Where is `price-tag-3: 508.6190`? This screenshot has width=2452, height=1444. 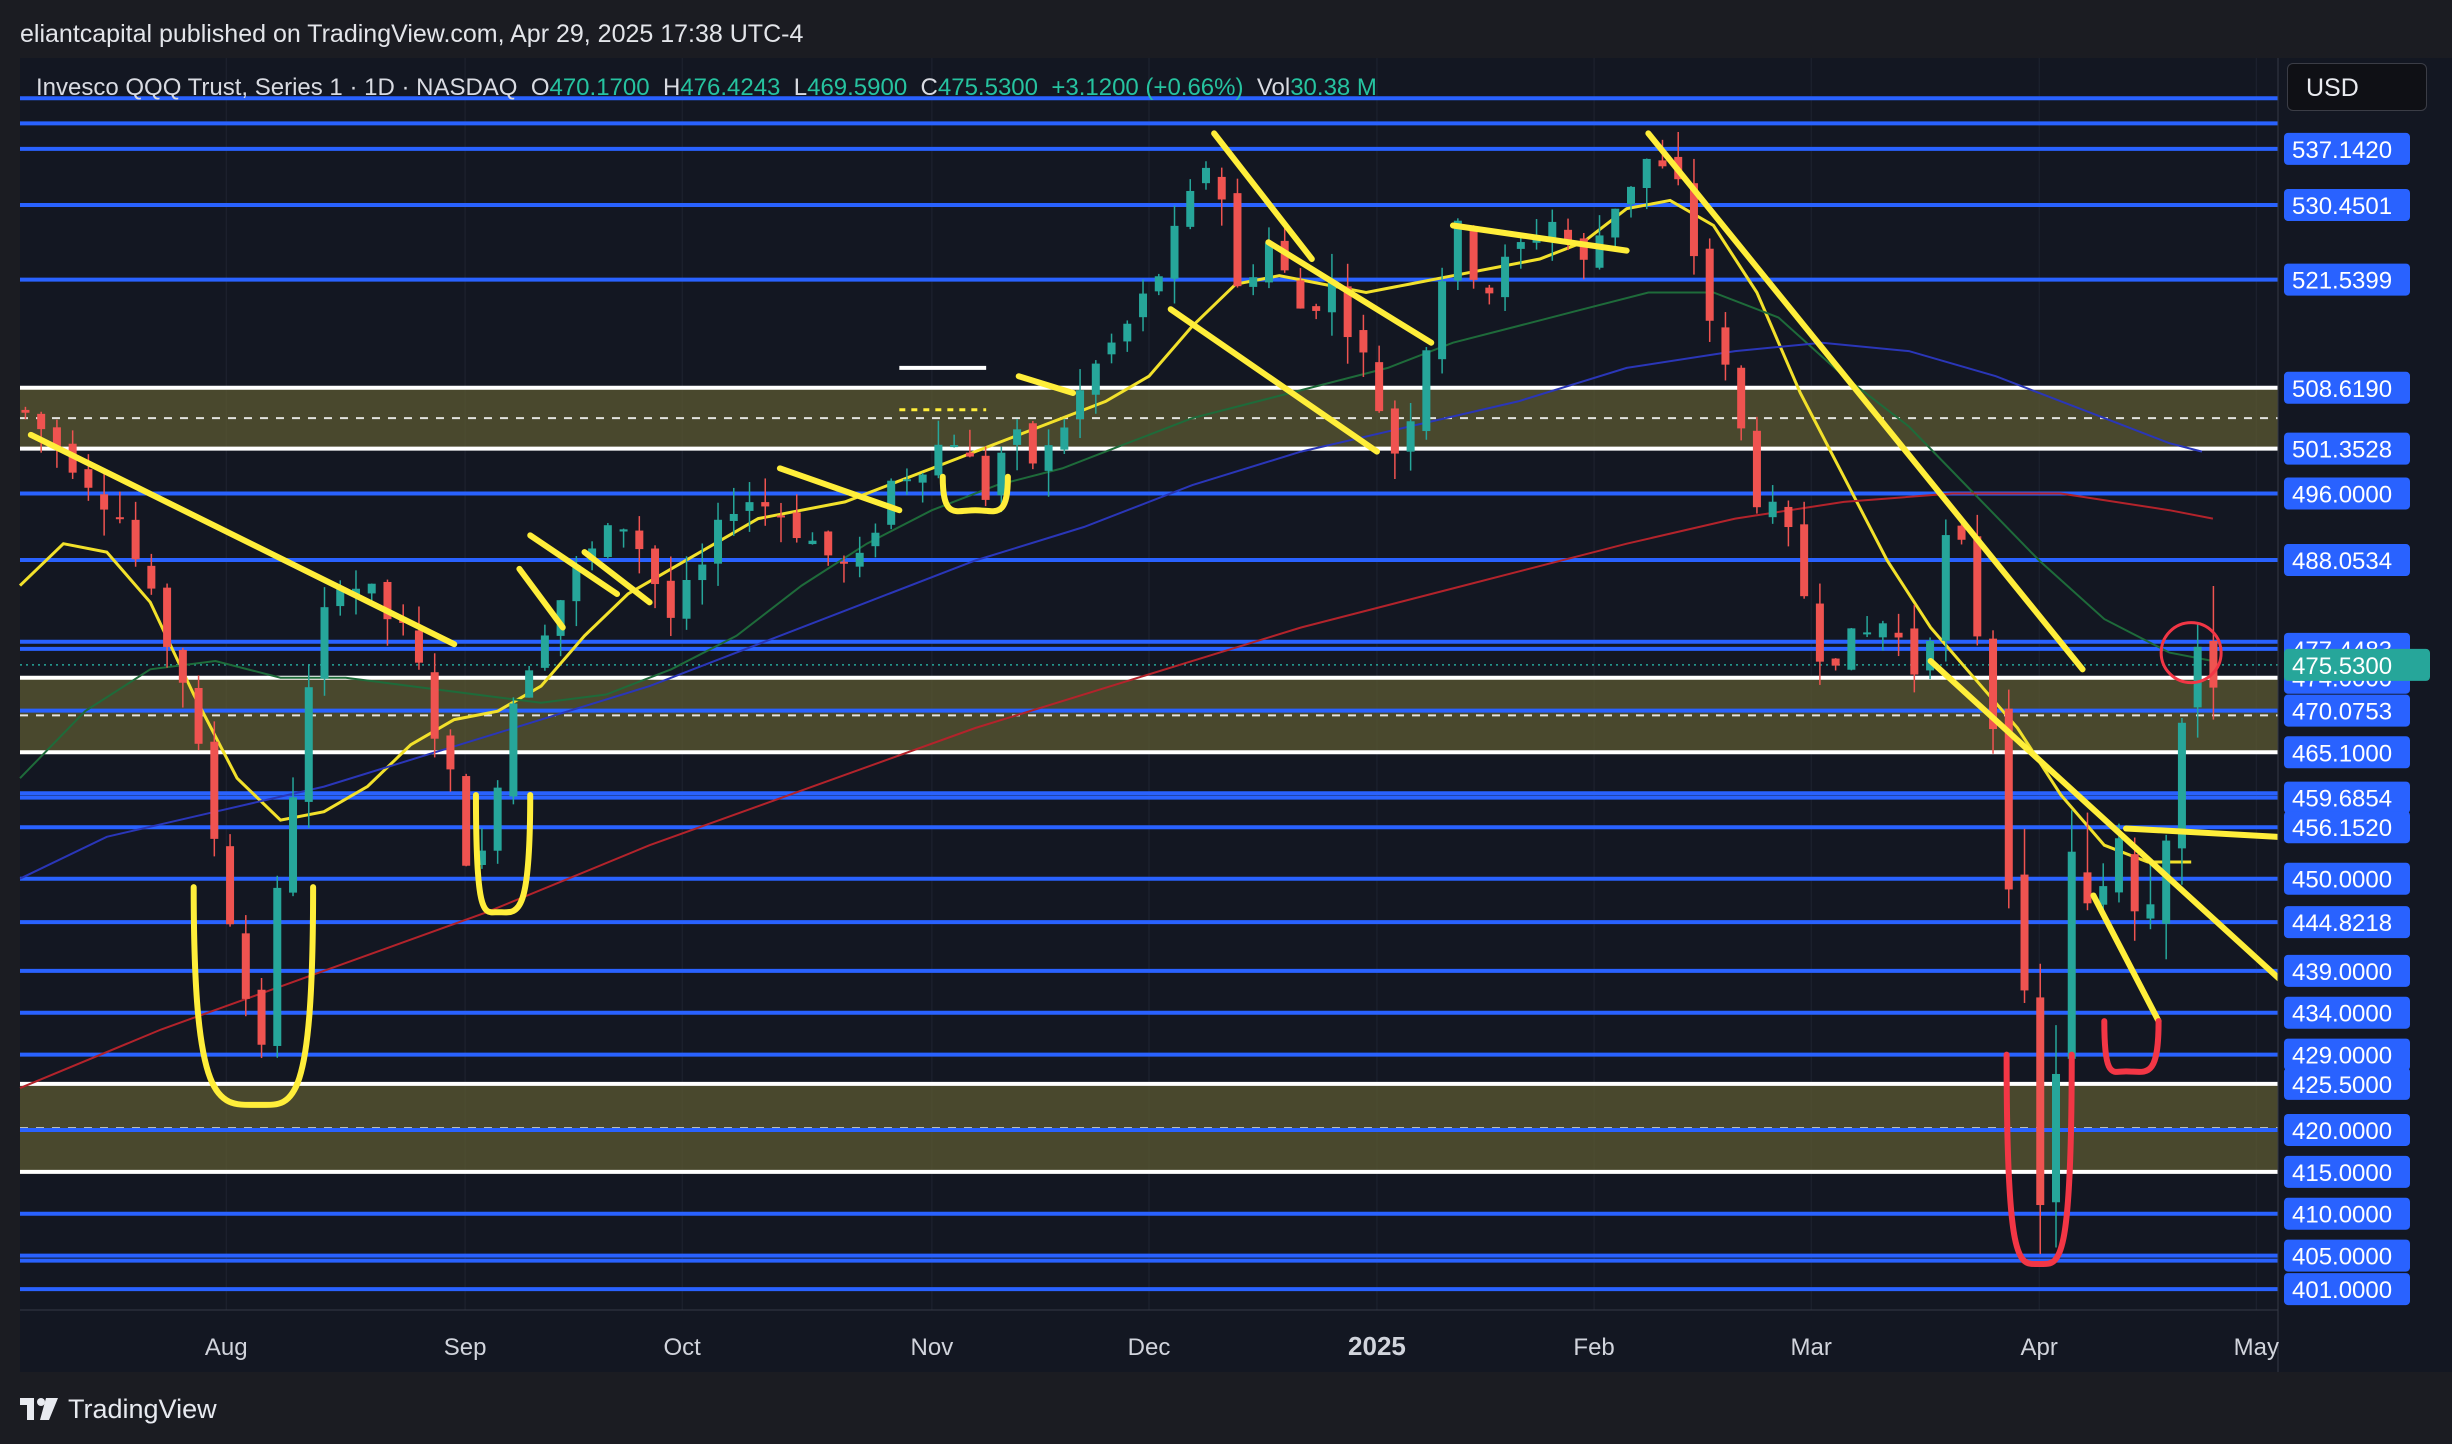 price-tag-3: 508.6190 is located at coordinates (2342, 389).